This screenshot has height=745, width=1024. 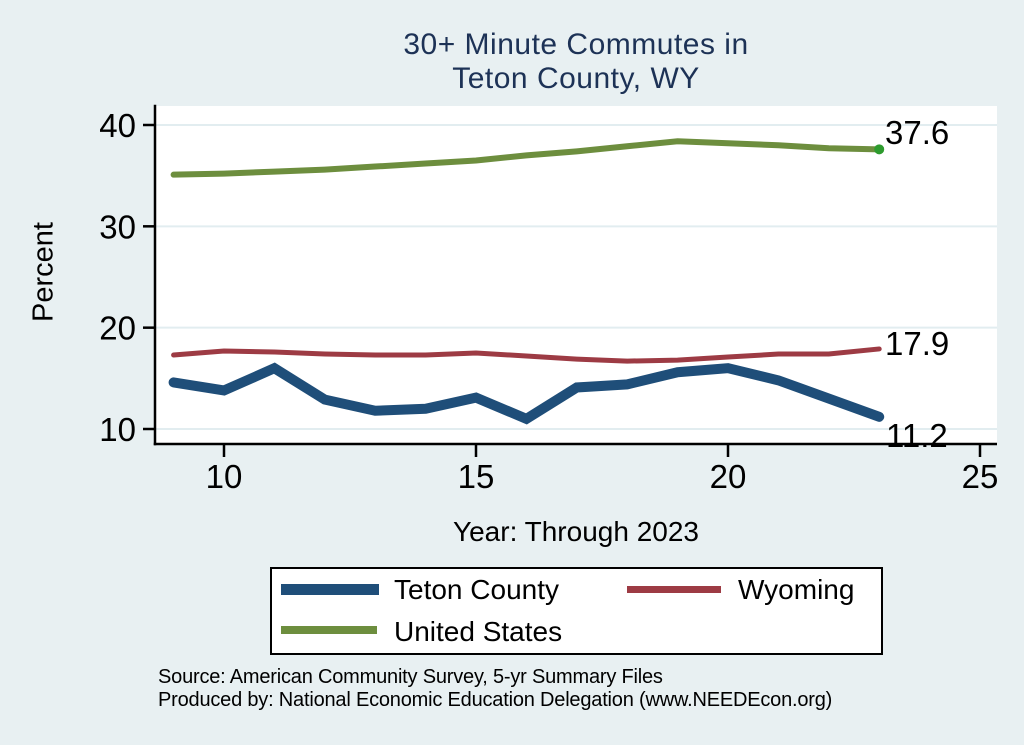 What do you see at coordinates (117, 328) in the screenshot?
I see `y-tick-label-20: 20` at bounding box center [117, 328].